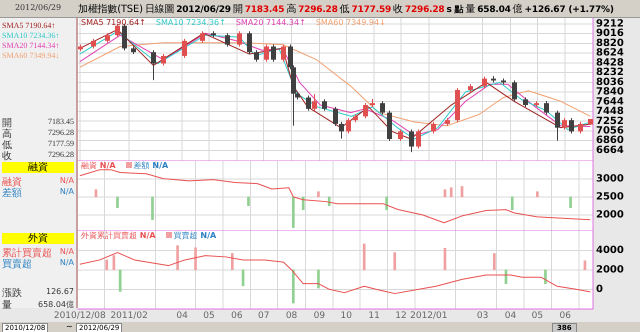  Describe the element at coordinates (110, 9) in the screenshot. I see `text: 加權指數(TSE)` at that location.